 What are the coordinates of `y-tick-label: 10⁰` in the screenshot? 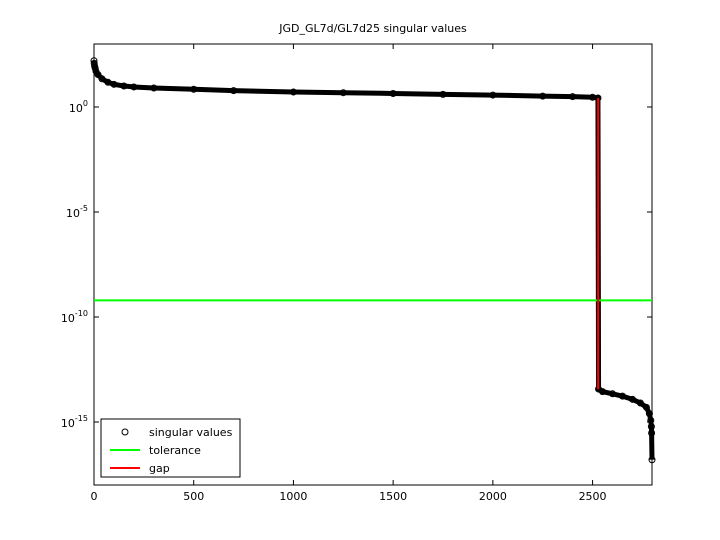 It's located at (78, 107).